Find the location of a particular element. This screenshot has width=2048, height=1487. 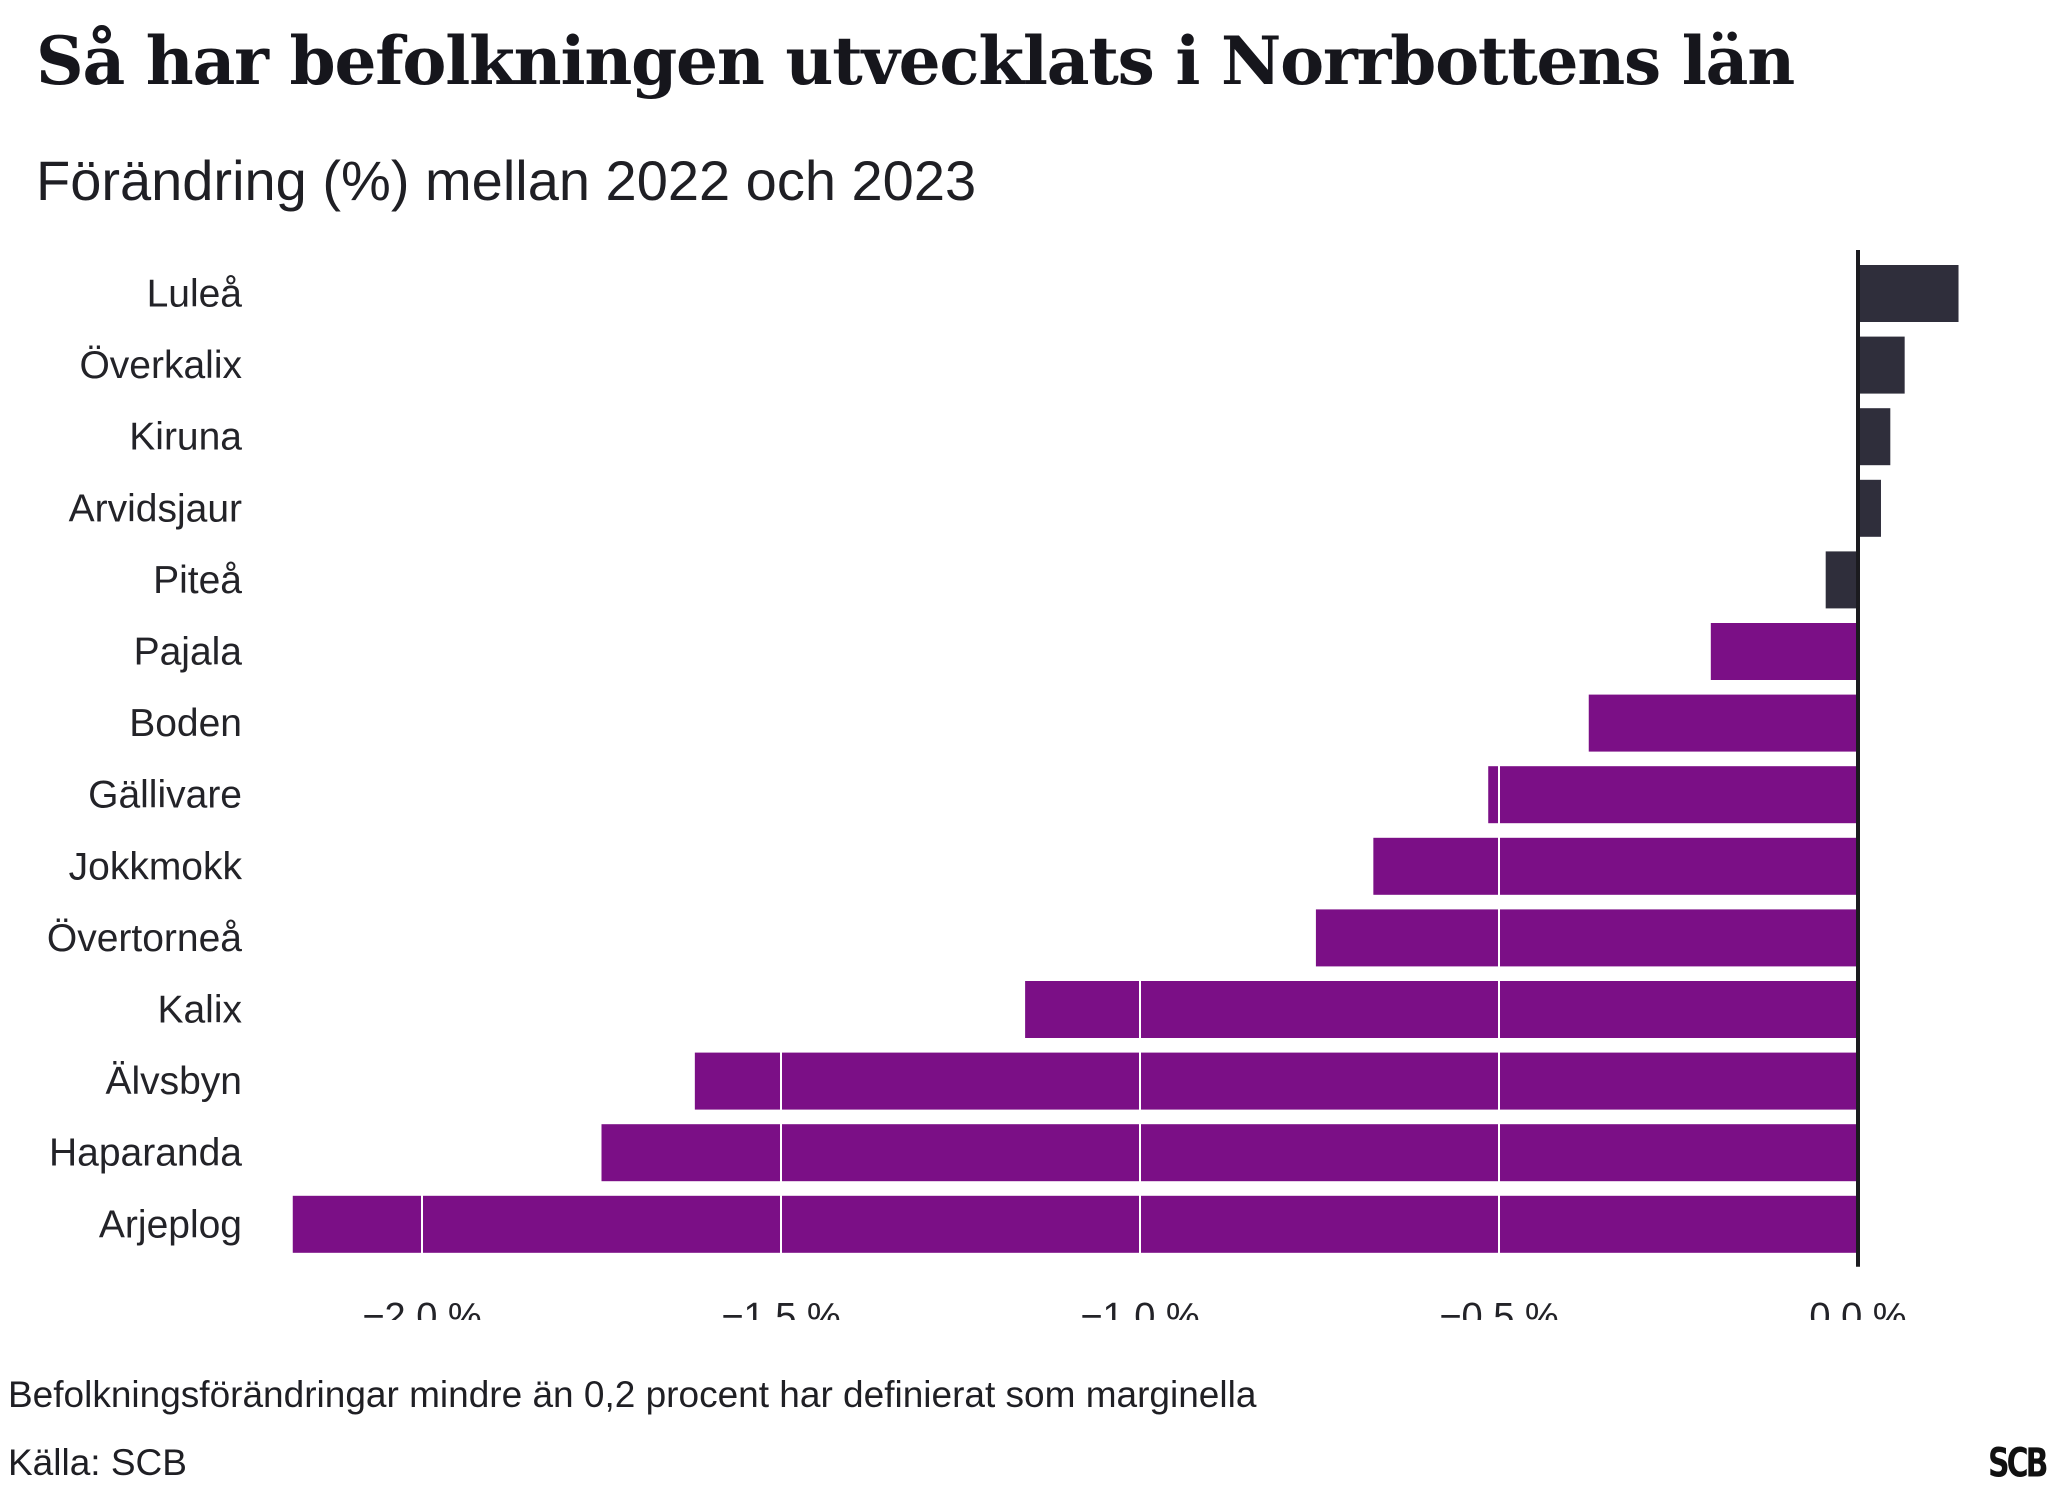

category-label: Luleå is located at coordinates (195, 294).